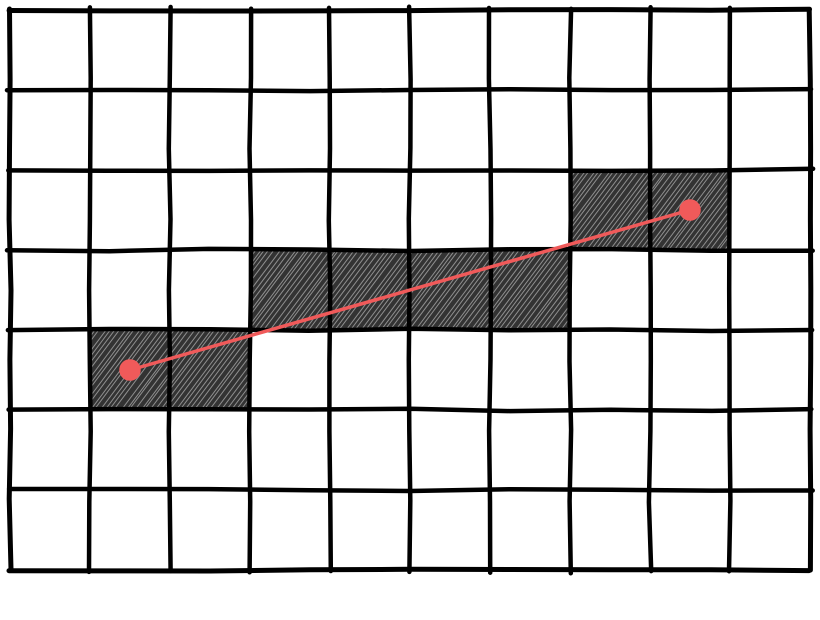  What do you see at coordinates (690, 210) in the screenshot?
I see `segment-end-point` at bounding box center [690, 210].